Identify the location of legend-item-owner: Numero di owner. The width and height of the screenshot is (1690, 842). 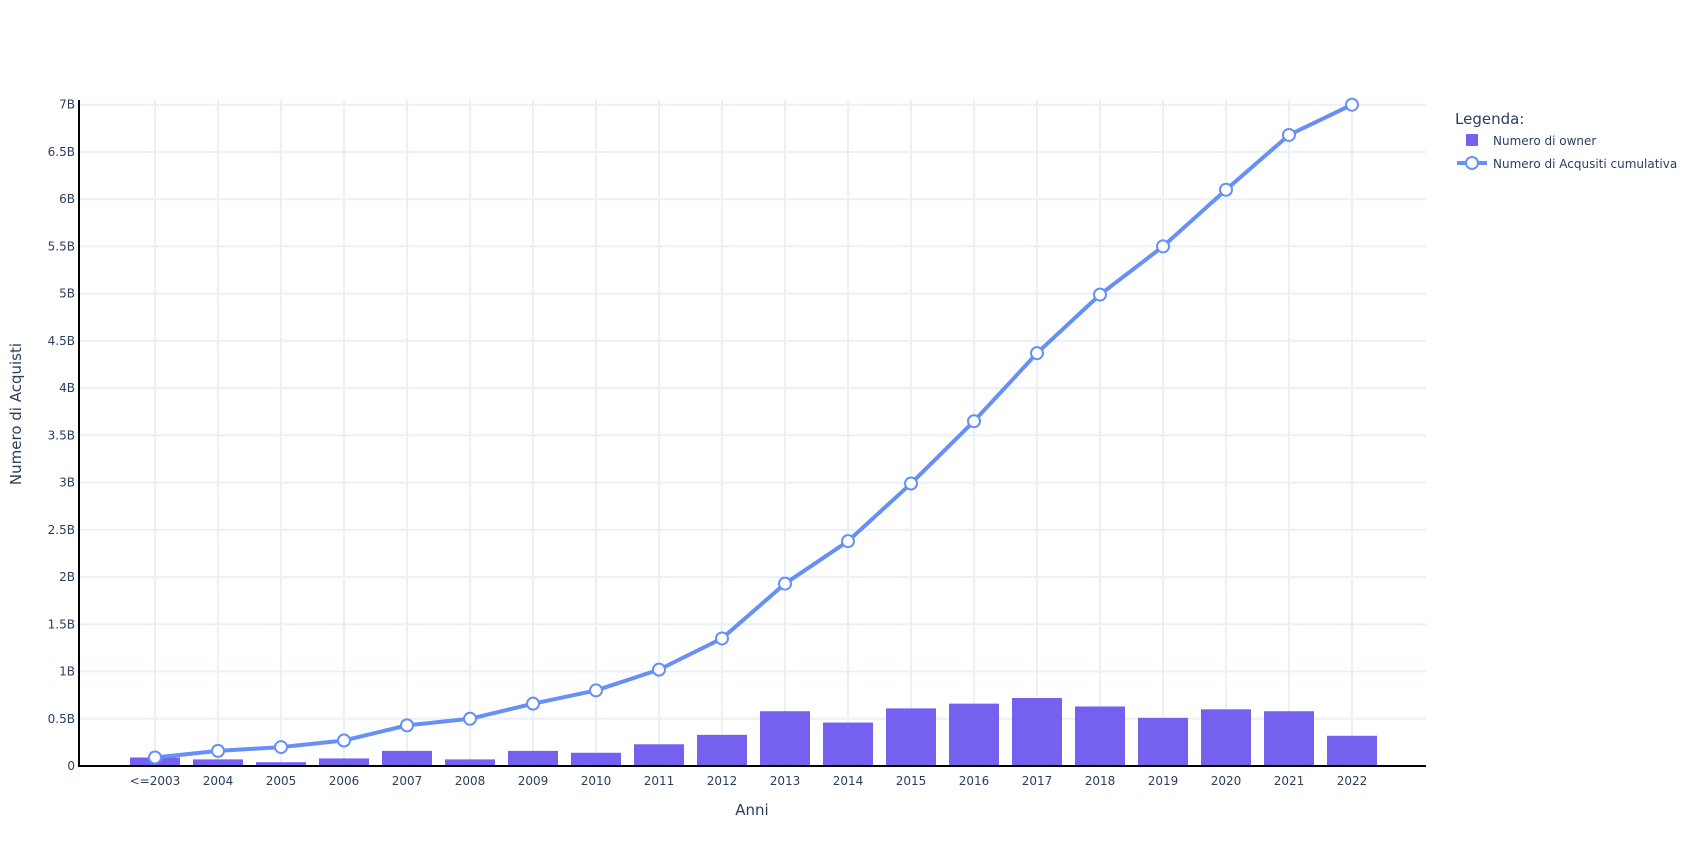
(1531, 141).